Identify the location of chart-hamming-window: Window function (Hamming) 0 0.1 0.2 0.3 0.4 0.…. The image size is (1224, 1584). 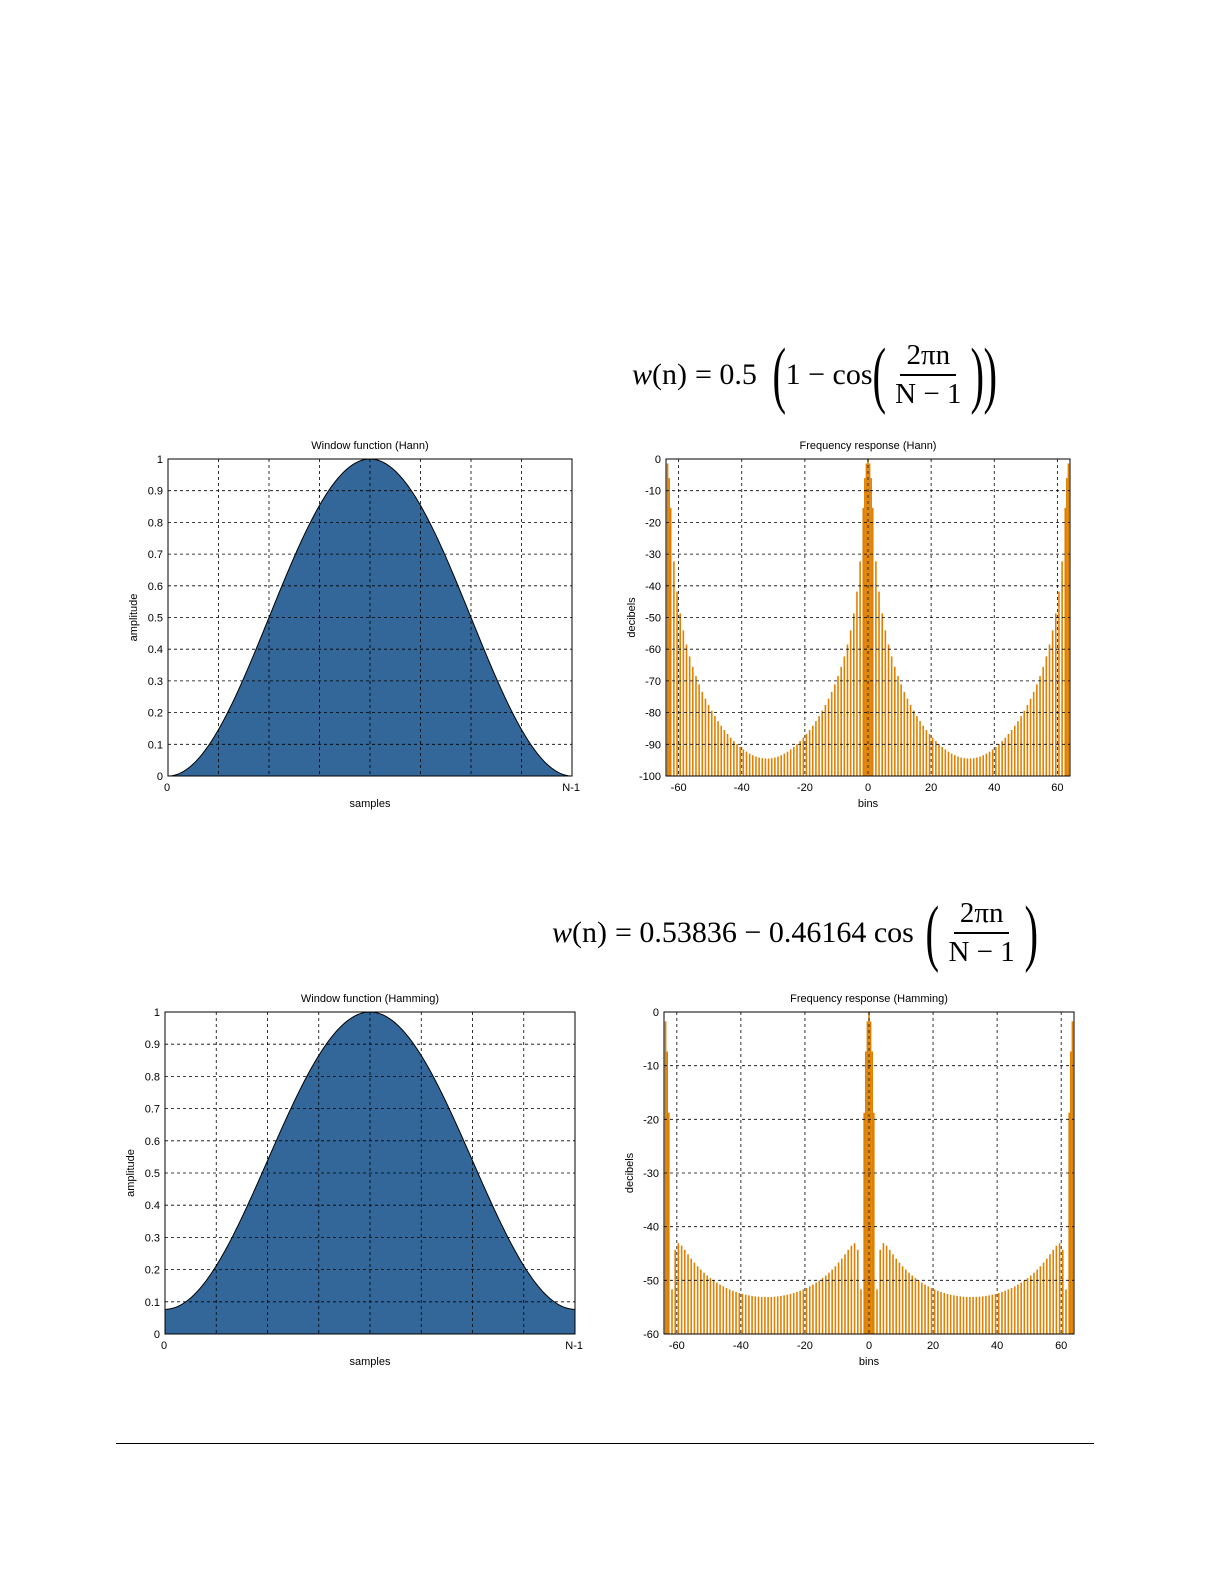
(354, 1180).